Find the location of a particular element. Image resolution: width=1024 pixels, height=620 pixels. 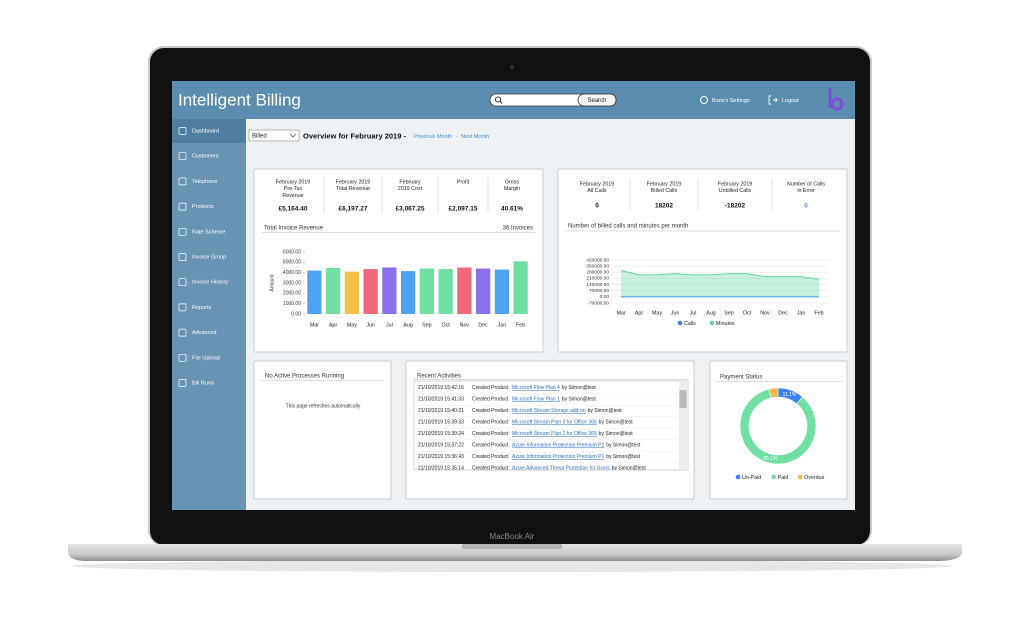

activity-product: Microsoft Stream Plan 3 for Office 365 is located at coordinates (554, 423).